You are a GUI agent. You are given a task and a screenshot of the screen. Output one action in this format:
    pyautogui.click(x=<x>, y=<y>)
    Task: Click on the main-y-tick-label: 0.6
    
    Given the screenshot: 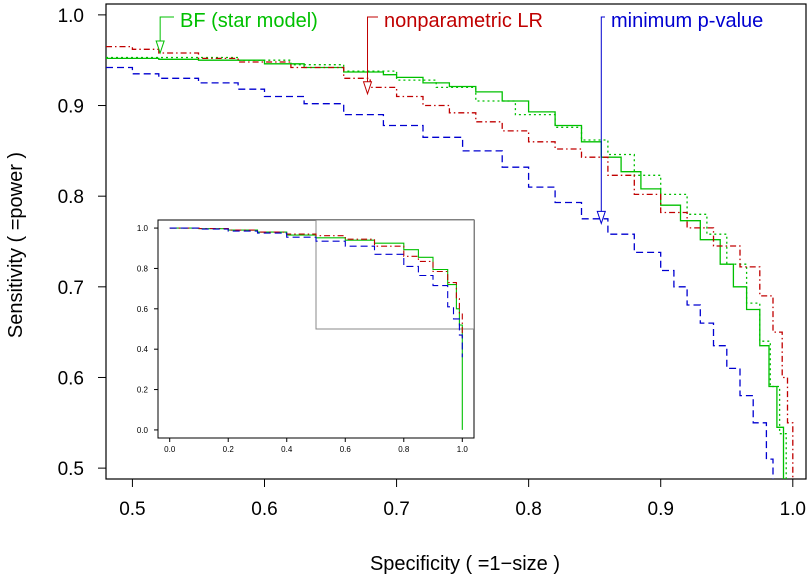 What is the action you would take?
    pyautogui.click(x=71, y=378)
    